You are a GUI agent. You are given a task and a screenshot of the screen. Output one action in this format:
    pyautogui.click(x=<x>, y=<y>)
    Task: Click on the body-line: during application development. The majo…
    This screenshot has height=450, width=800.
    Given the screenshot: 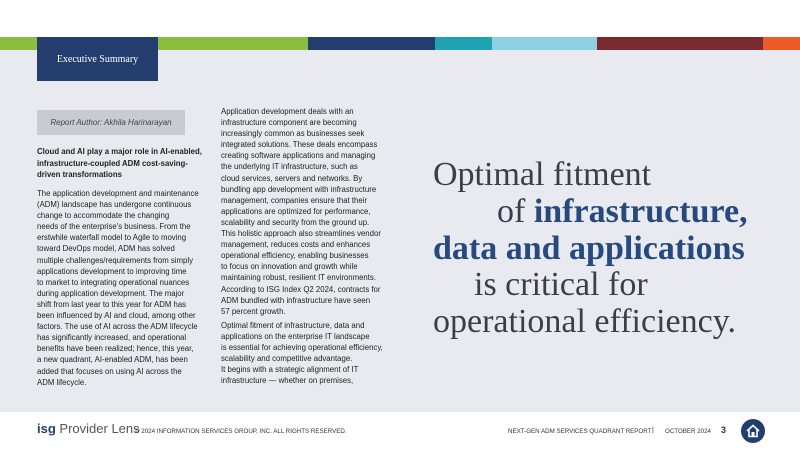 What is the action you would take?
    pyautogui.click(x=111, y=293)
    